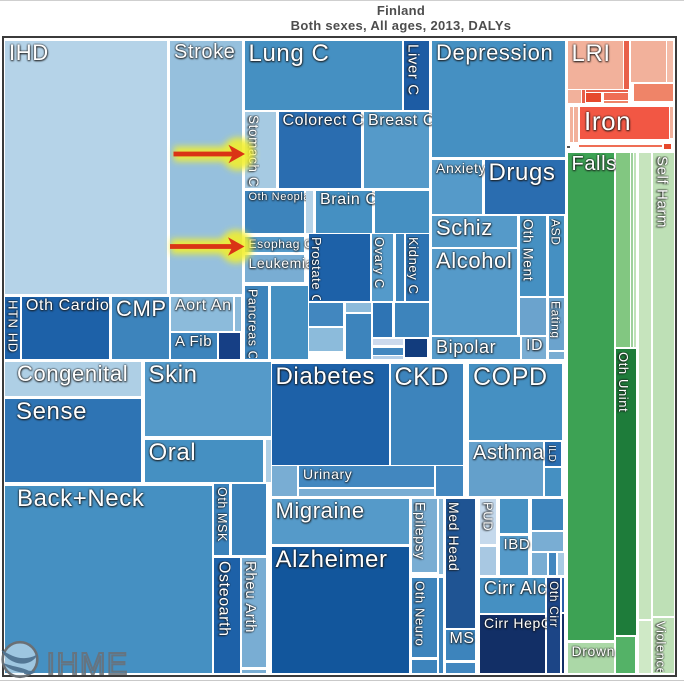 The image size is (684, 682). Describe the element at coordinates (88, 664) in the screenshot. I see `svg-text: IHME` at that location.